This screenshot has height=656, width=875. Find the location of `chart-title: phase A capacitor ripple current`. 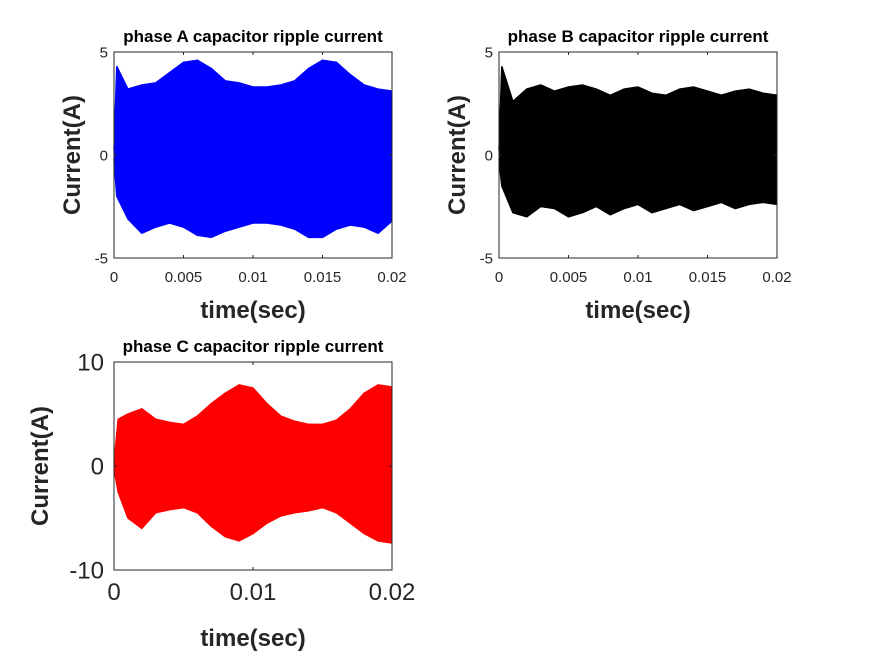

chart-title: phase A capacitor ripple current is located at coordinates (253, 36).